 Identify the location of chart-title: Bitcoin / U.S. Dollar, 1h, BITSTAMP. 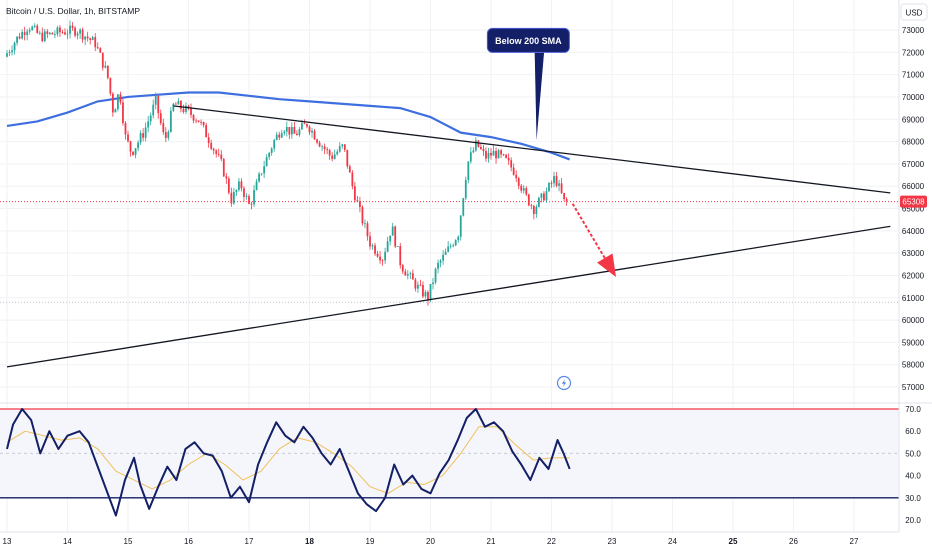
(73, 11).